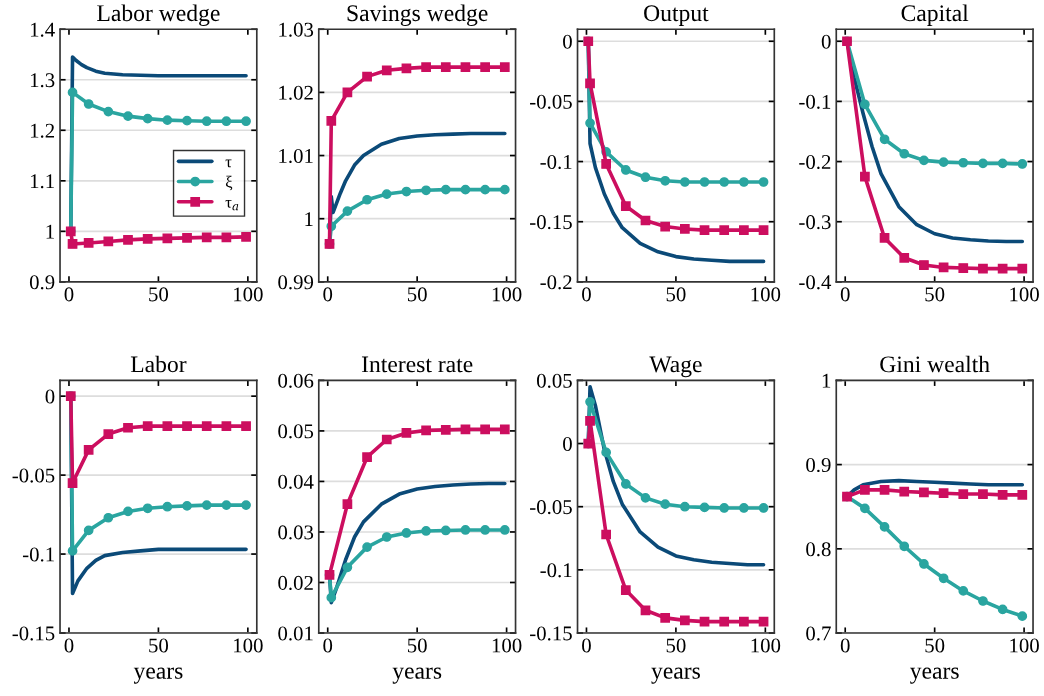  I want to click on y-tick-label: -0.15, so click(551, 633).